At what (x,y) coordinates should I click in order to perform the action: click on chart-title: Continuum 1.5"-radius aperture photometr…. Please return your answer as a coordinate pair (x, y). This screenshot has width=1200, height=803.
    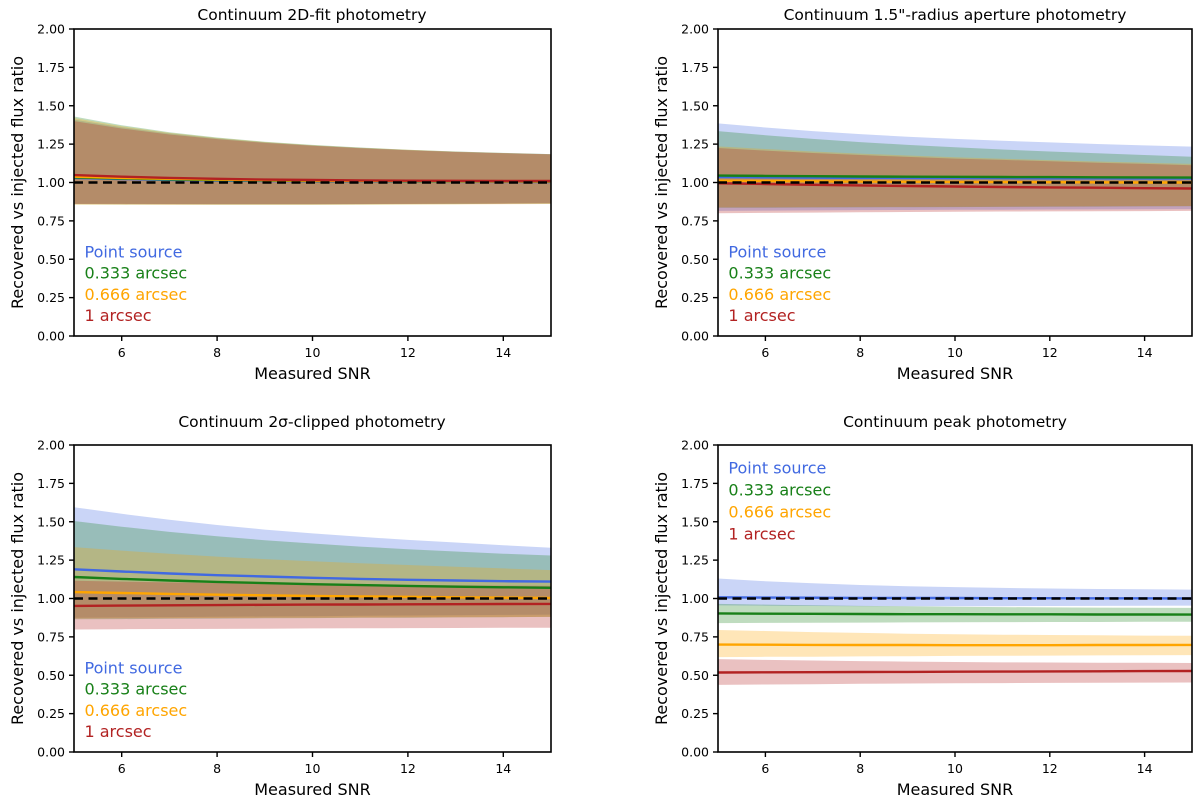
    Looking at the image, I should click on (955, 15).